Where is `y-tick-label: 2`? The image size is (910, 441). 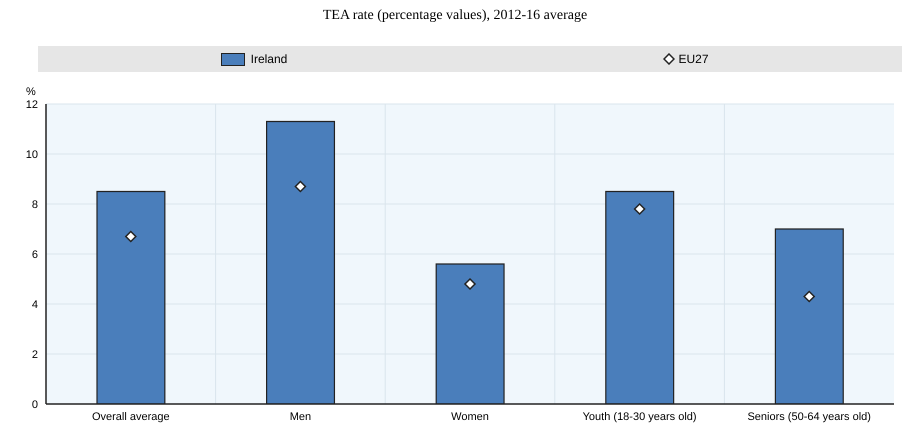
y-tick-label: 2 is located at coordinates (35, 354).